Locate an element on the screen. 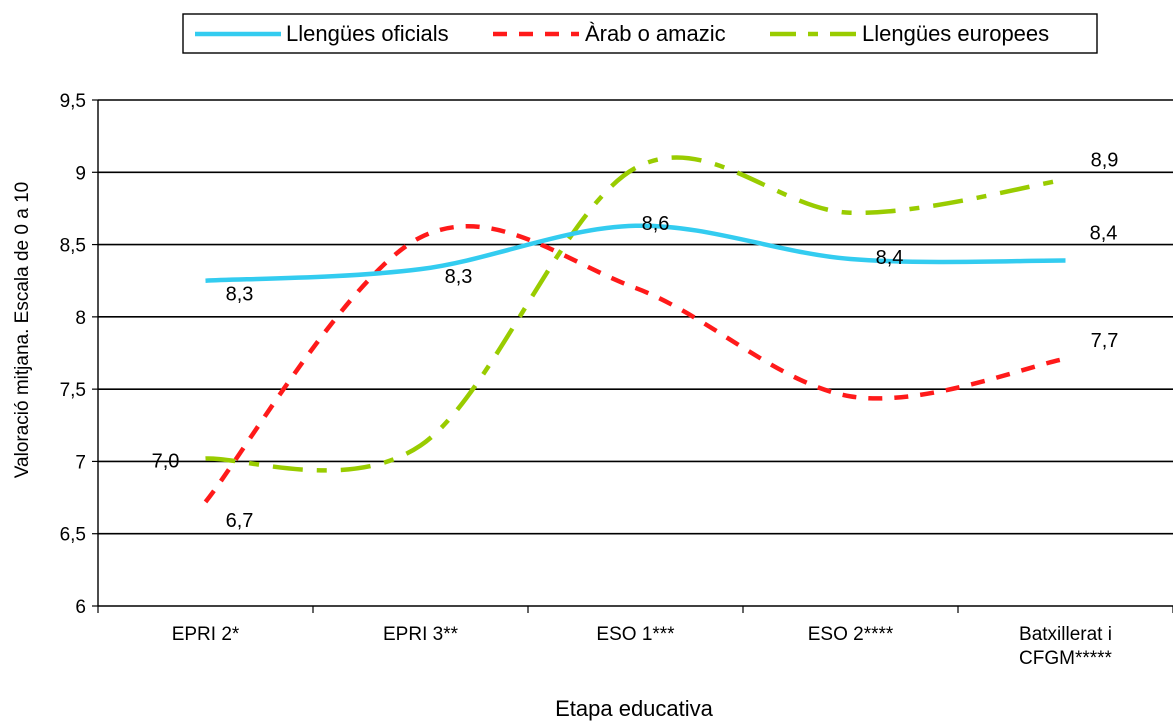 The image size is (1173, 724). x-tick-label: EPRI 3** is located at coordinates (421, 634).